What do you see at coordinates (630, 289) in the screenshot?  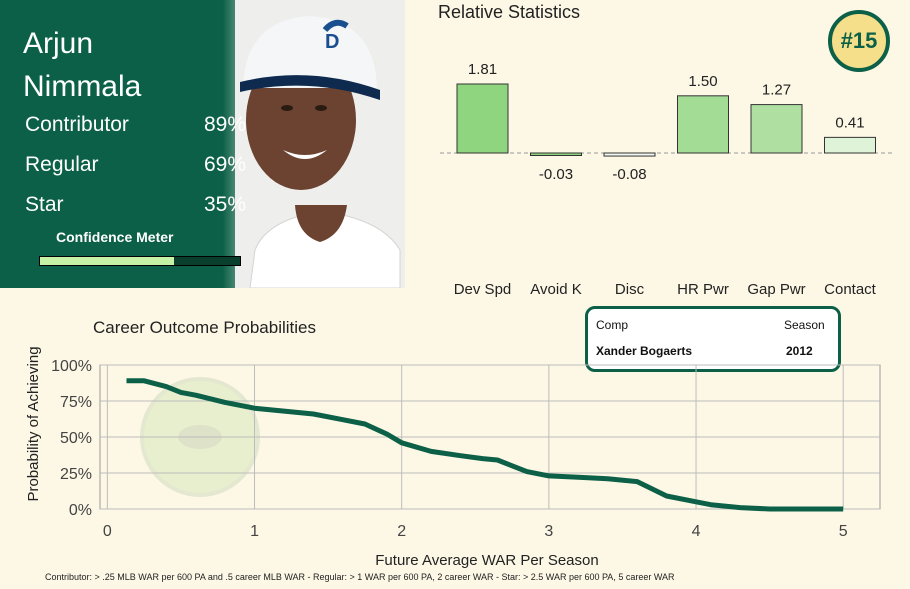 I see `bar-category-label: Disc` at bounding box center [630, 289].